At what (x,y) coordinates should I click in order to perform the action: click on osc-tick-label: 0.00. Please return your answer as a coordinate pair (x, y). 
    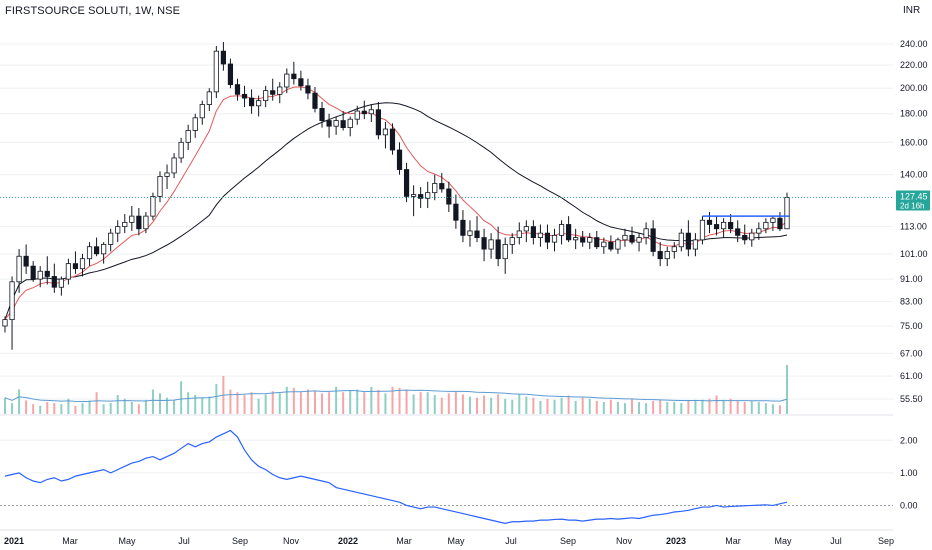
    Looking at the image, I should click on (909, 505).